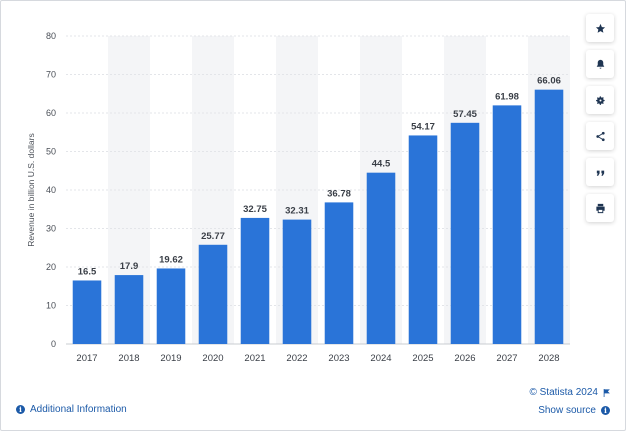 This screenshot has width=628, height=433. What do you see at coordinates (212, 358) in the screenshot?
I see `x-tick-label: 2020` at bounding box center [212, 358].